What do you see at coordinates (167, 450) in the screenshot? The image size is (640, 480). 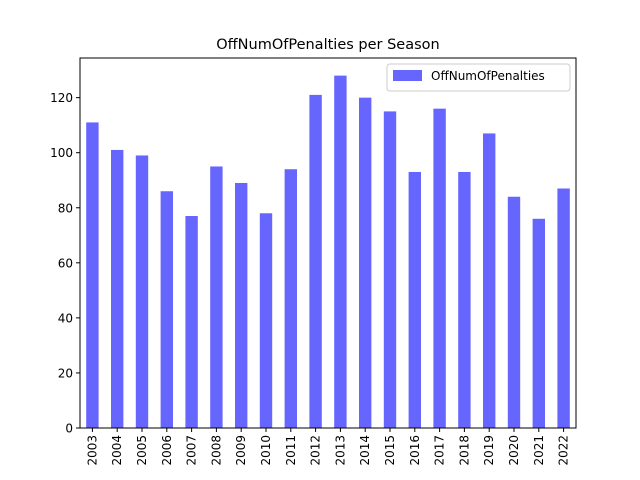 I see `x-tick-label-2006: 2006` at bounding box center [167, 450].